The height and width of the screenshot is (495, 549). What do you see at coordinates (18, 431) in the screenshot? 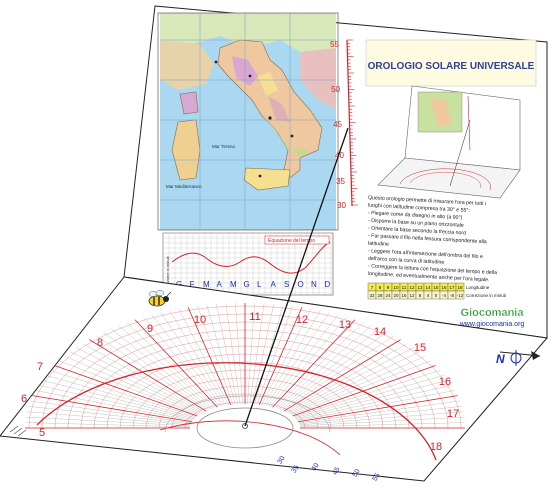
I see `fold-marks` at bounding box center [18, 431].